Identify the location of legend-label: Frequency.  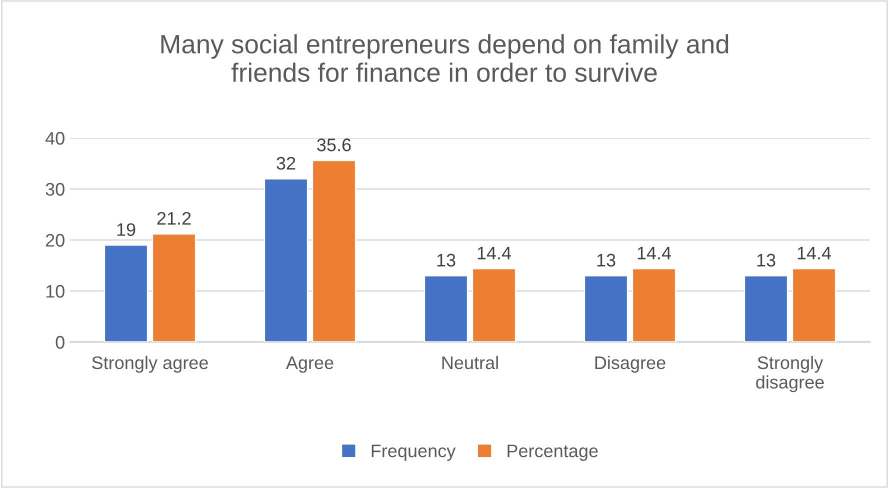
(414, 452).